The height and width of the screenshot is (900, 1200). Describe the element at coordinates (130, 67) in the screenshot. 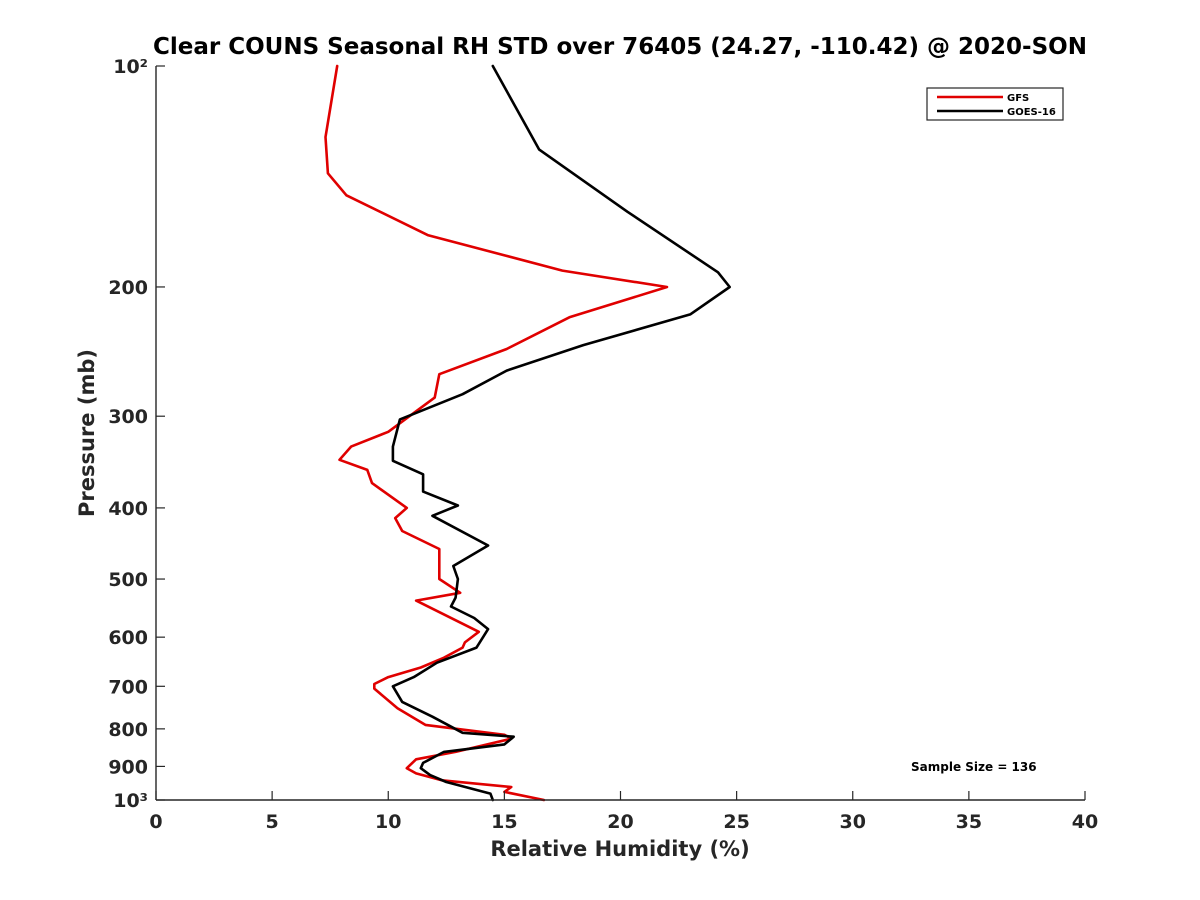

I see `y-tick-label: 10²` at that location.